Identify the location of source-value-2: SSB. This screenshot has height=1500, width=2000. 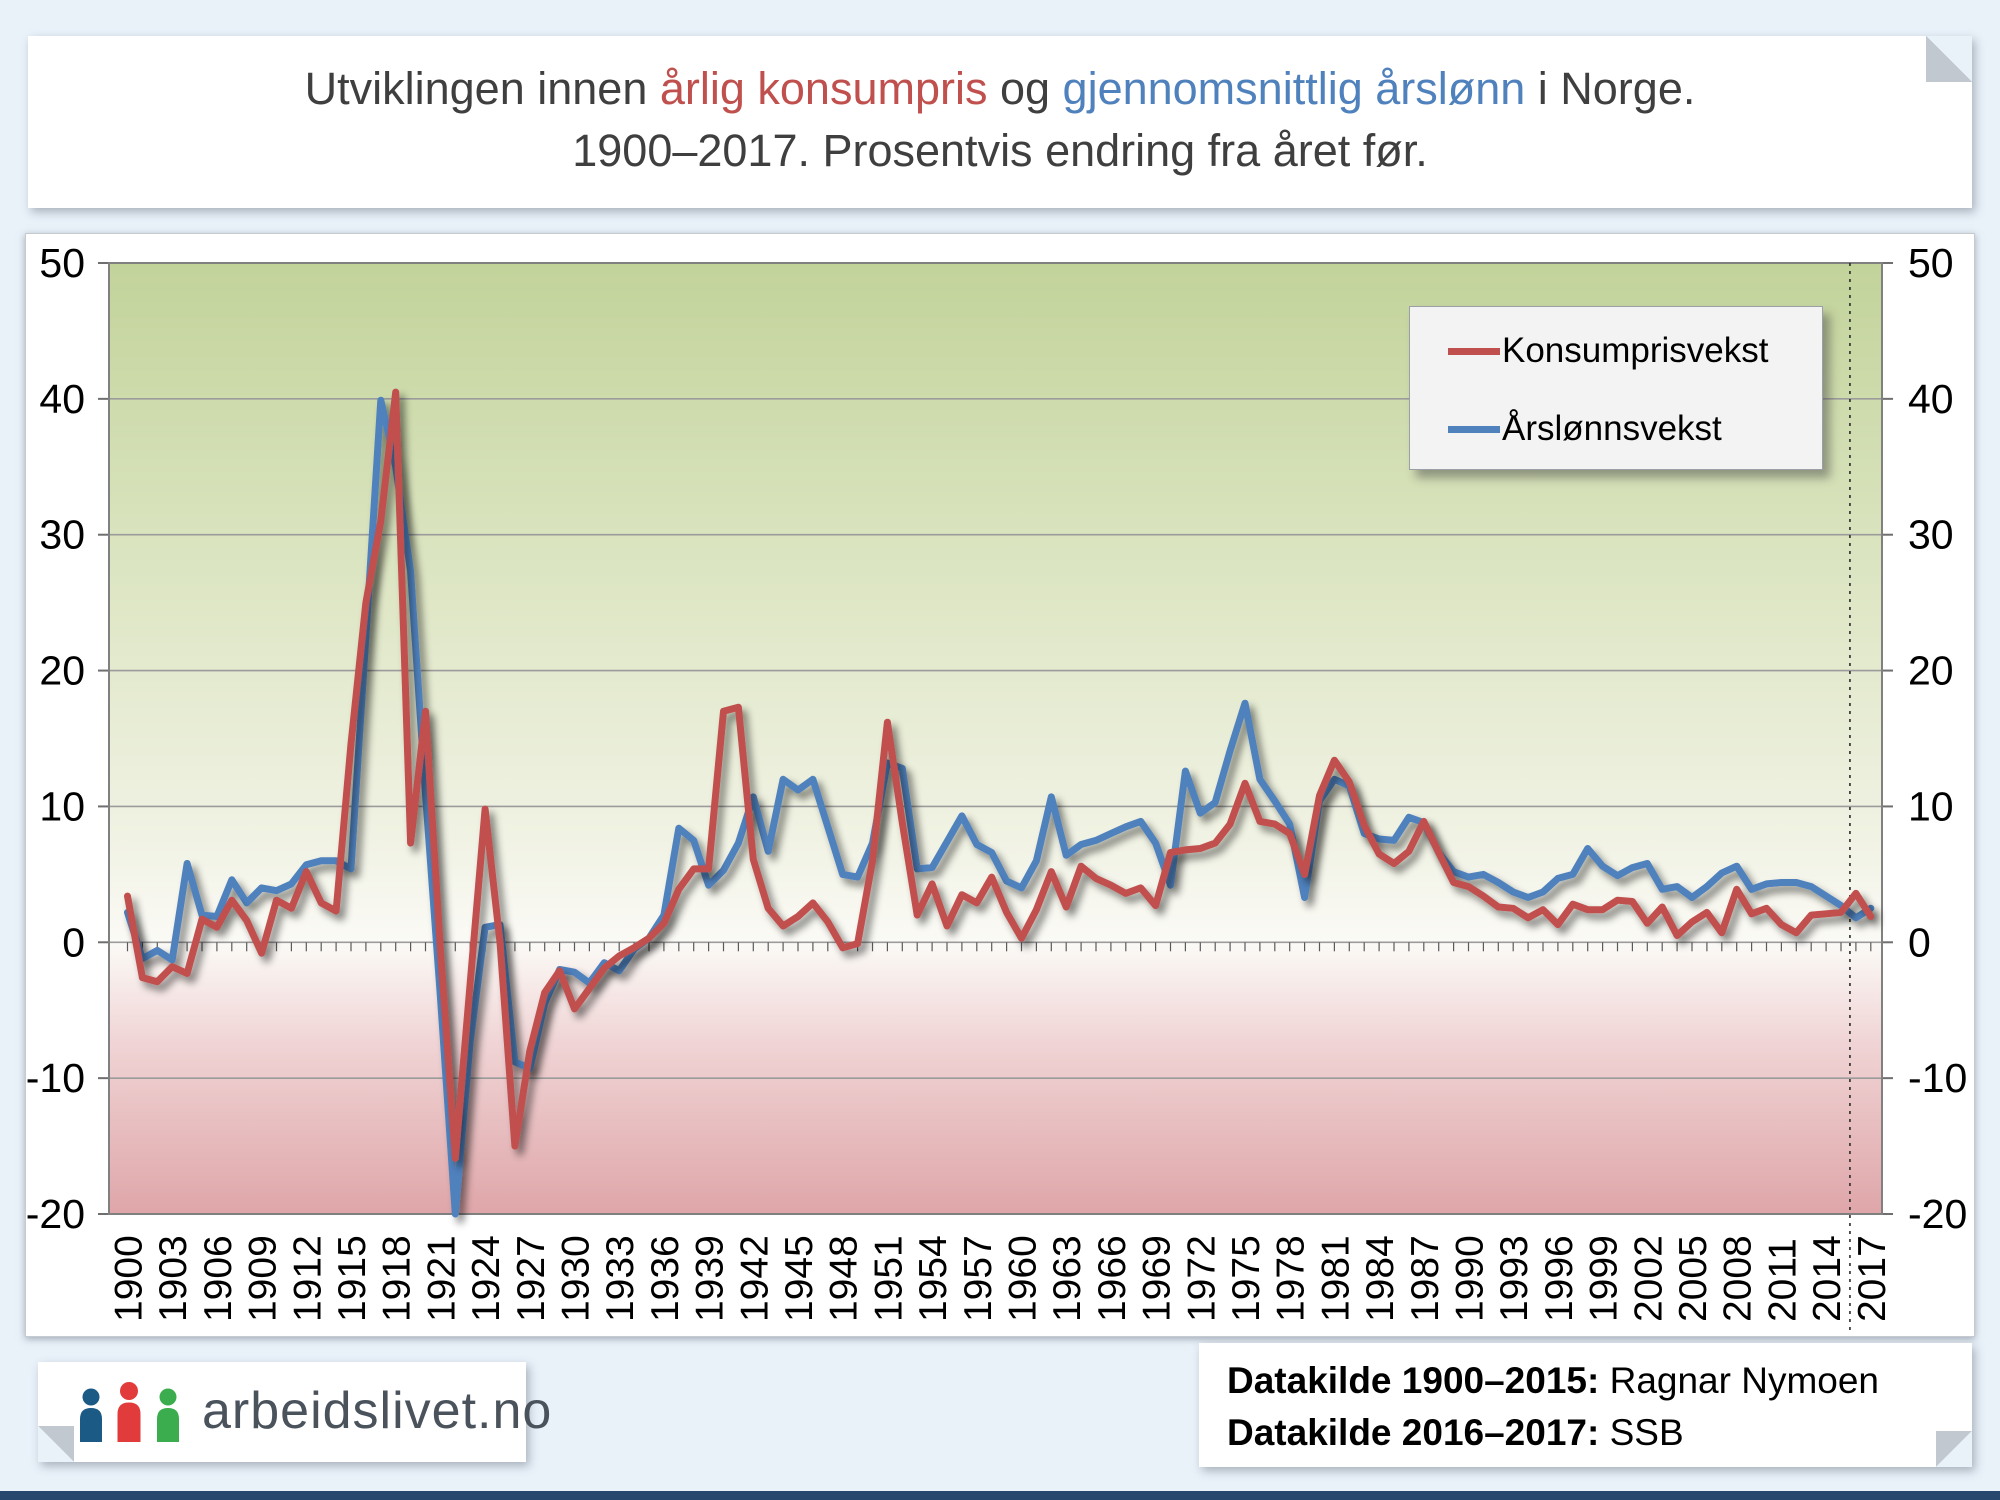
(1646, 1432).